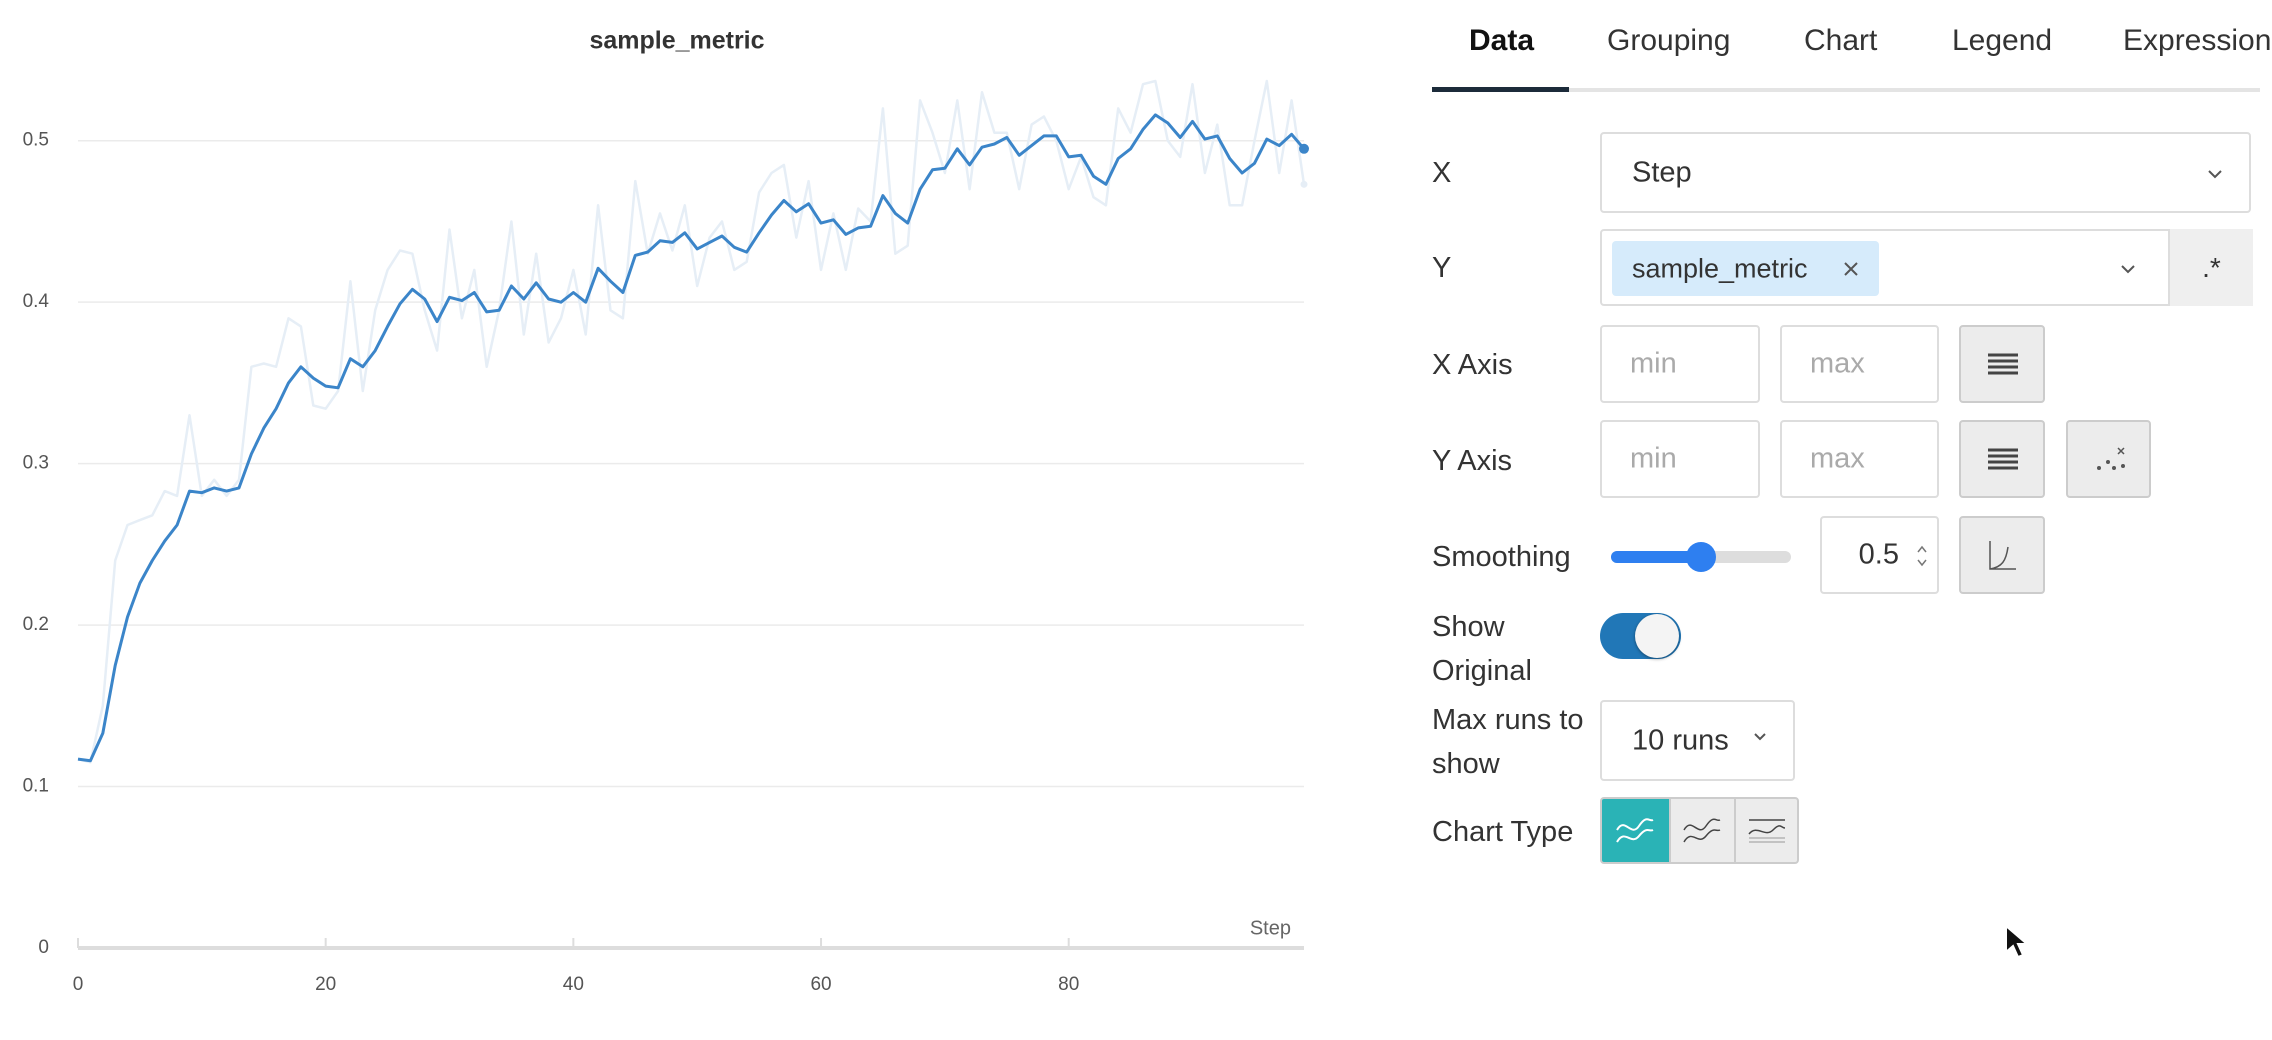  What do you see at coordinates (43, 947) in the screenshot?
I see `y-tick-label: 0` at bounding box center [43, 947].